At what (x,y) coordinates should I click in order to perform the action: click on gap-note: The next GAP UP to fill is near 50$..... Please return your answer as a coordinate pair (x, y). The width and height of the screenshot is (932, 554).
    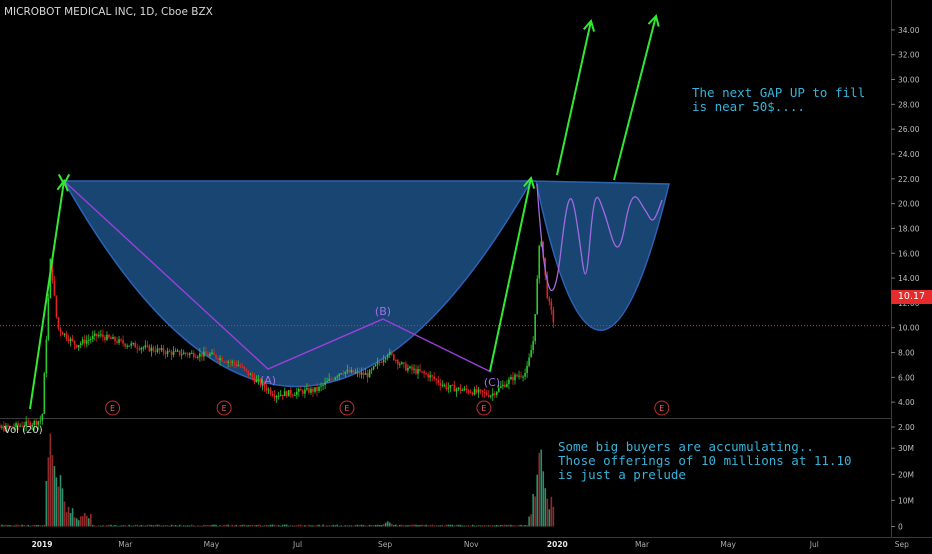
    Looking at the image, I should click on (778, 100).